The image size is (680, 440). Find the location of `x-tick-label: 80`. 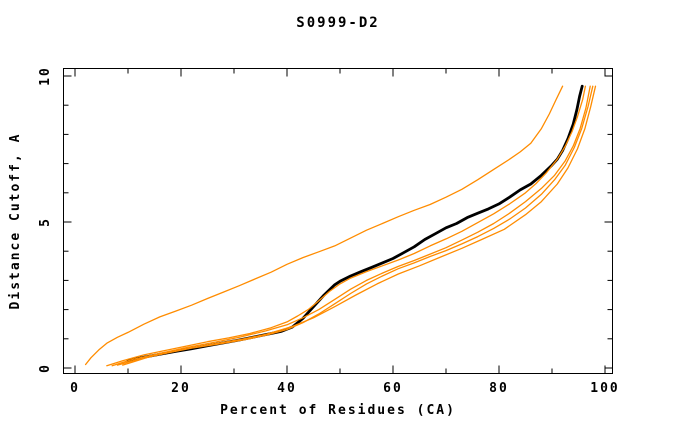

x-tick-label: 80 is located at coordinates (499, 388).